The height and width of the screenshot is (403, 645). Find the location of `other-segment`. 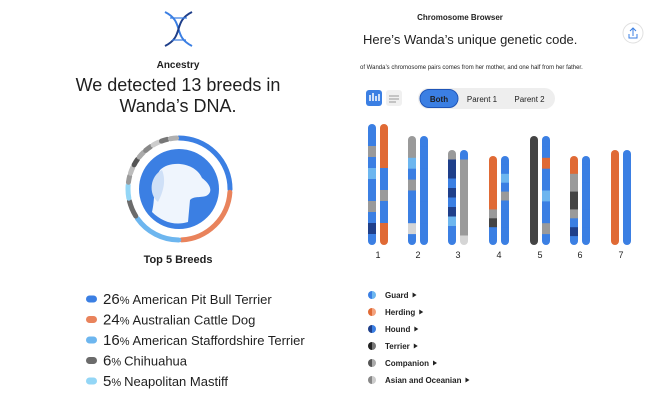

other-segment is located at coordinates (179, 189).